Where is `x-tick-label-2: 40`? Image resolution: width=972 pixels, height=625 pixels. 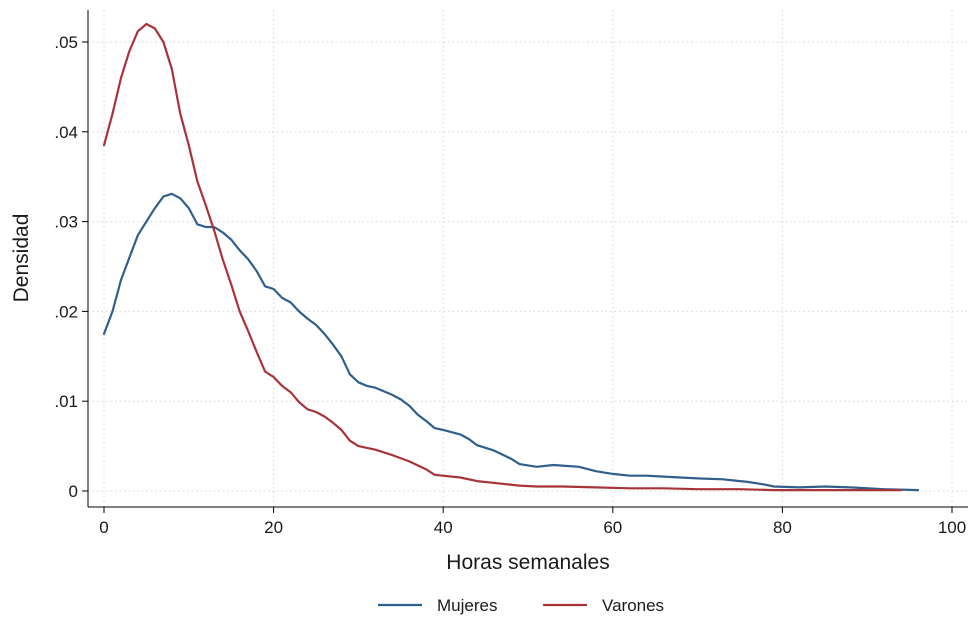 x-tick-label-2: 40 is located at coordinates (443, 527).